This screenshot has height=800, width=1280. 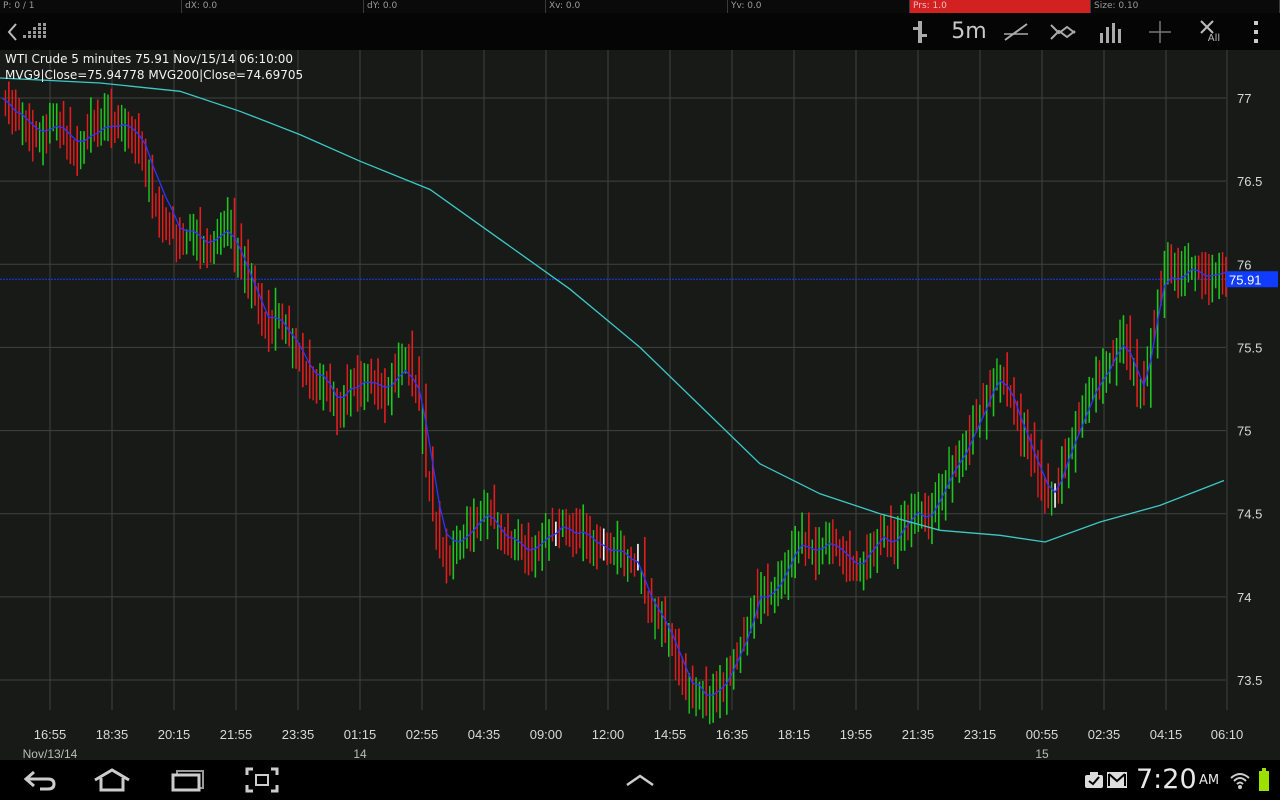 What do you see at coordinates (1000, 6) in the screenshot?
I see `status-cell-pressure: Prs: 1.0` at bounding box center [1000, 6].